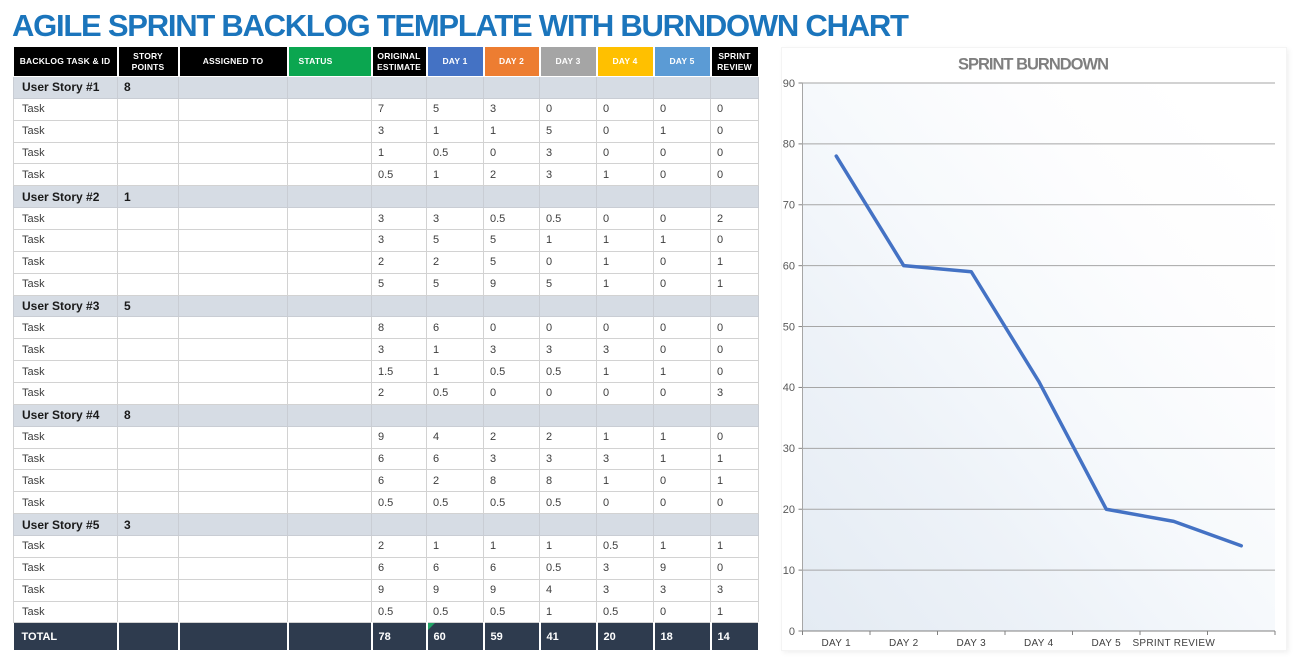  What do you see at coordinates (904, 643) in the screenshot?
I see `svg-text: DAY 2` at bounding box center [904, 643].